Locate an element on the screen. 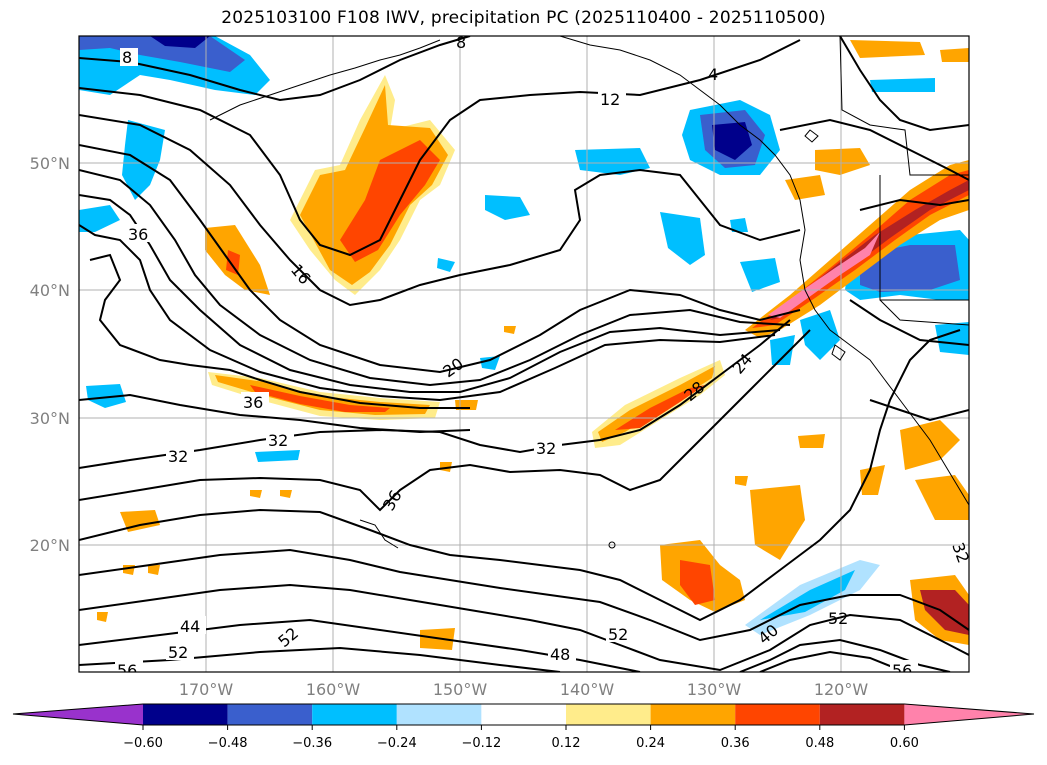  colorbar-tick: 0.60 is located at coordinates (904, 743).